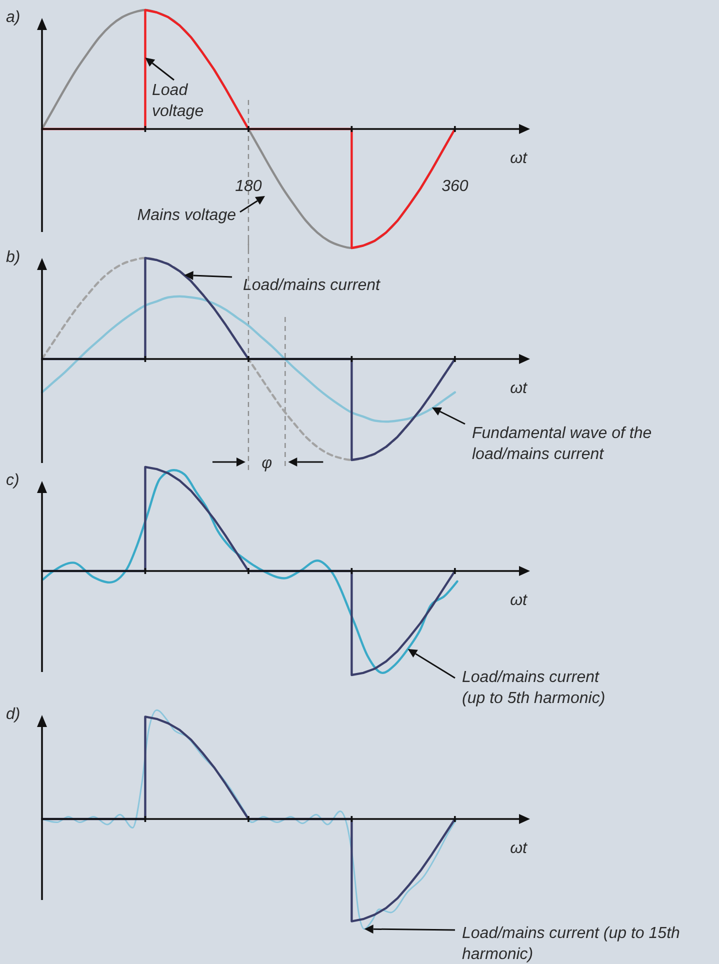  Describe the element at coordinates (13, 714) in the screenshot. I see `chart-title: d)` at that location.